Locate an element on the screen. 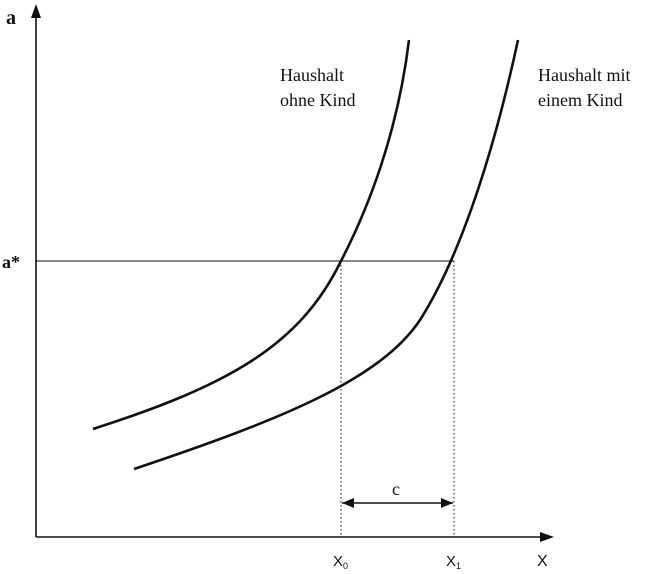 The width and height of the screenshot is (657, 574). x0-label: X is located at coordinates (338, 561).